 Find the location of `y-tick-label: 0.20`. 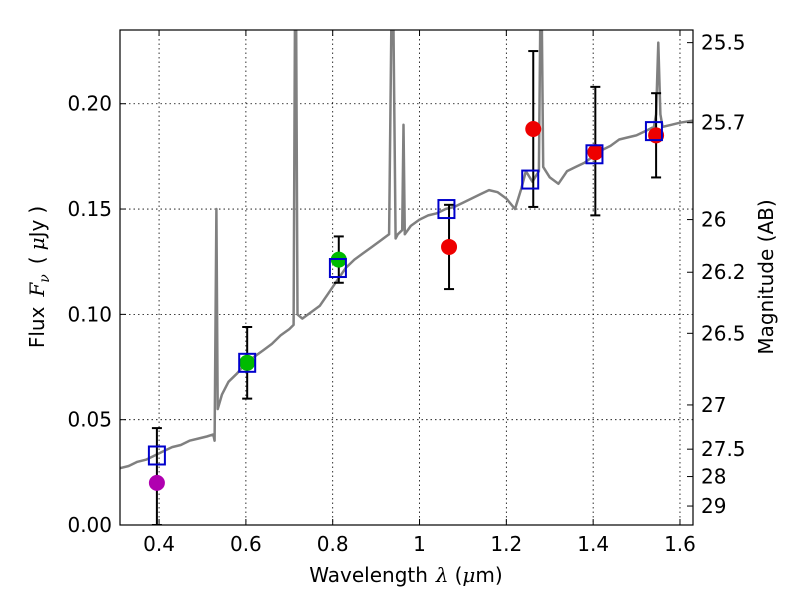

y-tick-label: 0.20 is located at coordinates (89, 104).